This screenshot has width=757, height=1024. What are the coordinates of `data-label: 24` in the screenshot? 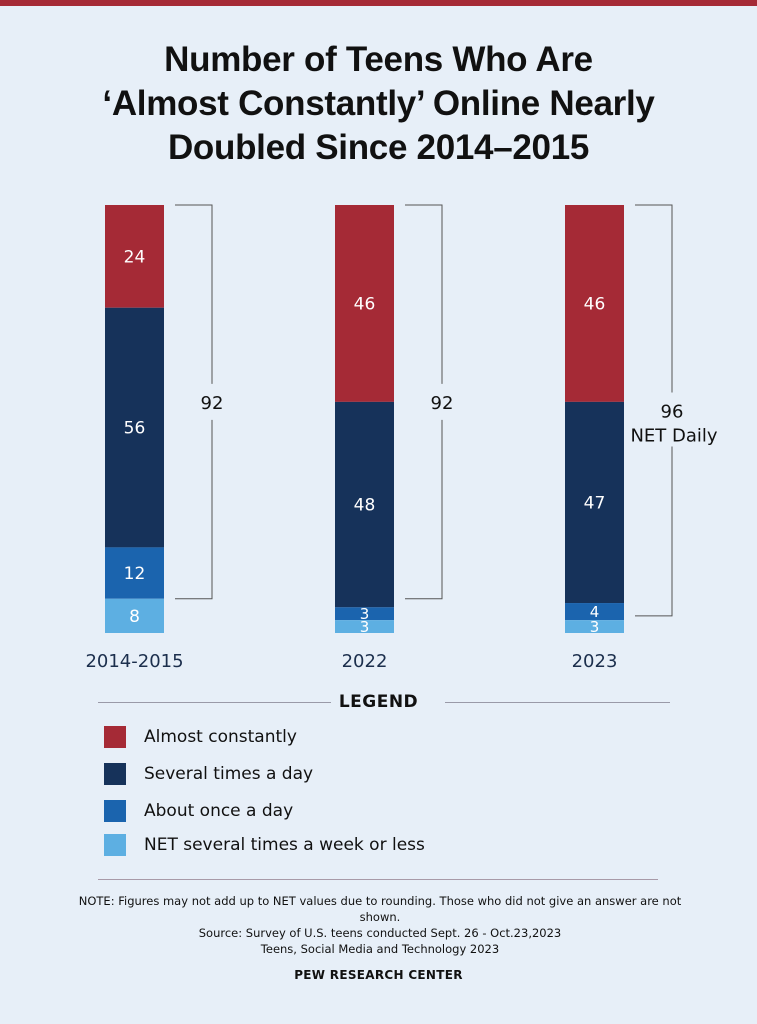 It's located at (135, 257).